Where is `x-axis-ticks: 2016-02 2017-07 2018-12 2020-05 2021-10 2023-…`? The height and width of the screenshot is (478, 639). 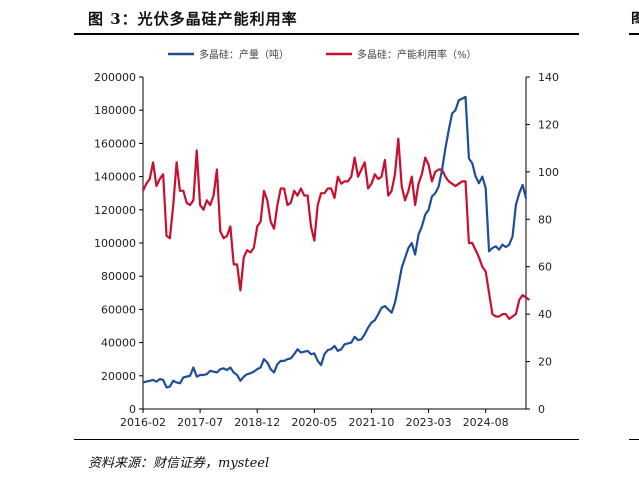 x-axis-ticks: 2016-02 2017-07 2018-12 2020-05 2021-10 2023-… is located at coordinates (314, 419).